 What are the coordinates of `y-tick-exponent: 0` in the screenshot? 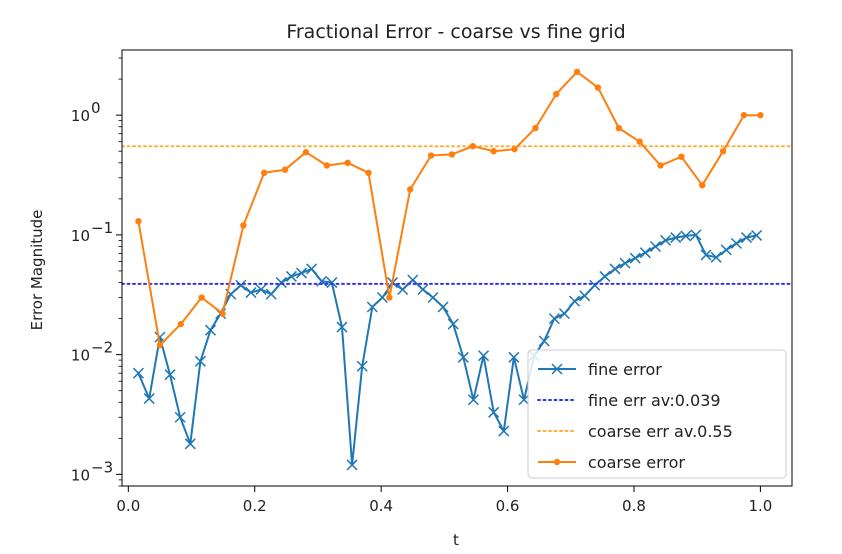 It's located at (96, 108).